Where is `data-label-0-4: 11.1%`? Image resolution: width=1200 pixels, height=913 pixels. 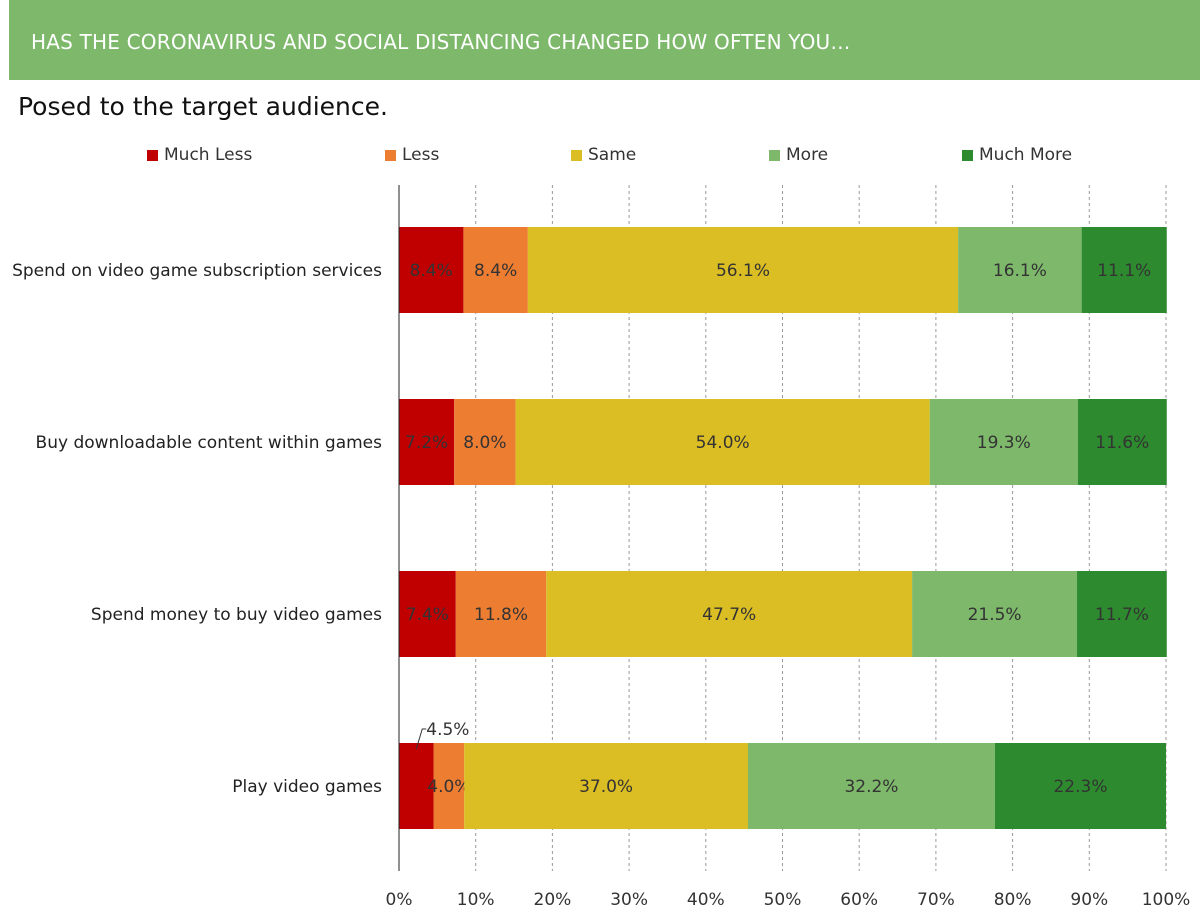
data-label-0-4: 11.1% is located at coordinates (1124, 271).